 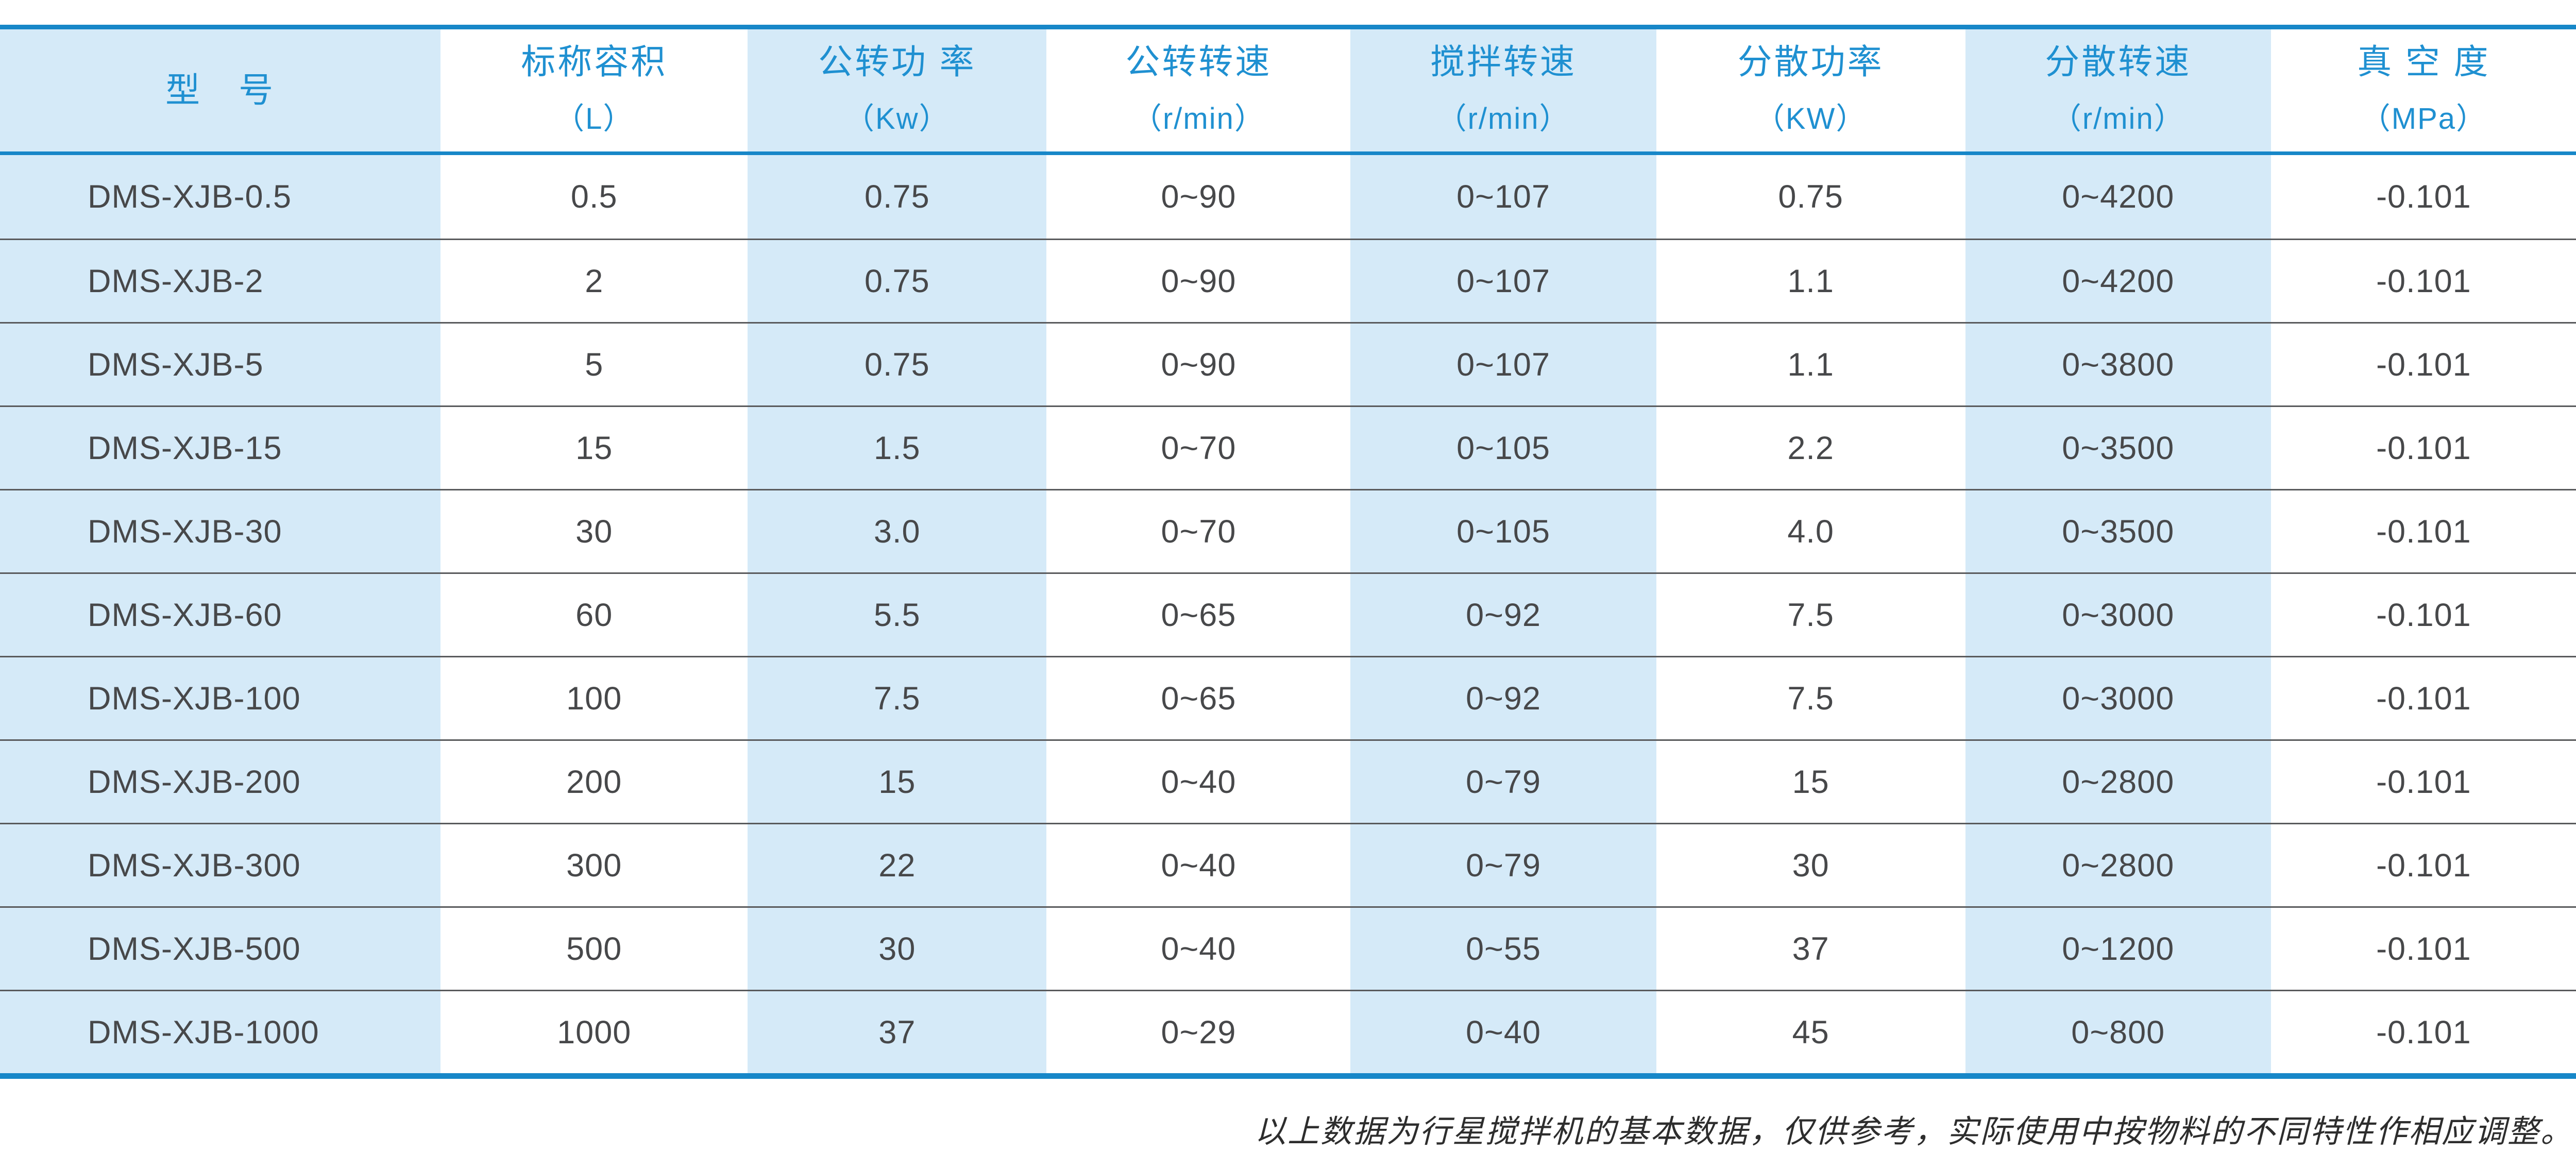 I want to click on column-header-label: 分散转速, so click(x=2119, y=62).